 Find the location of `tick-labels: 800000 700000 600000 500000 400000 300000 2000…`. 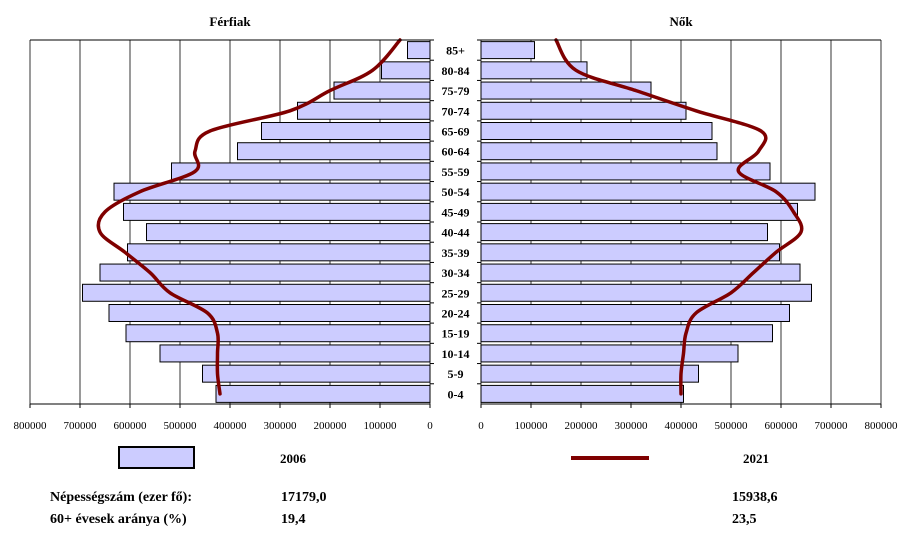

tick-labels: 800000 700000 600000 500000 400000 300000 2000… is located at coordinates (456, 426).